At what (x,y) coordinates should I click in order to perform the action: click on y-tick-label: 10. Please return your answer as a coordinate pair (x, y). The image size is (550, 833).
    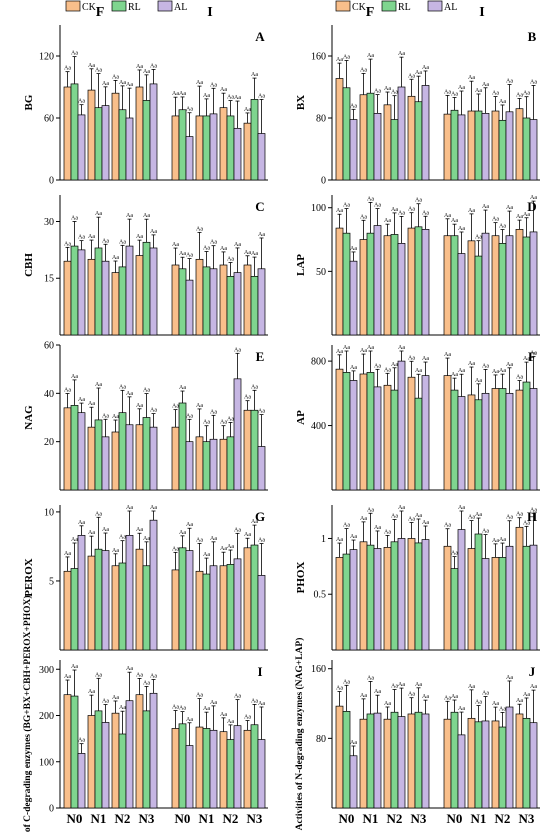
    Looking at the image, I should click on (49, 512).